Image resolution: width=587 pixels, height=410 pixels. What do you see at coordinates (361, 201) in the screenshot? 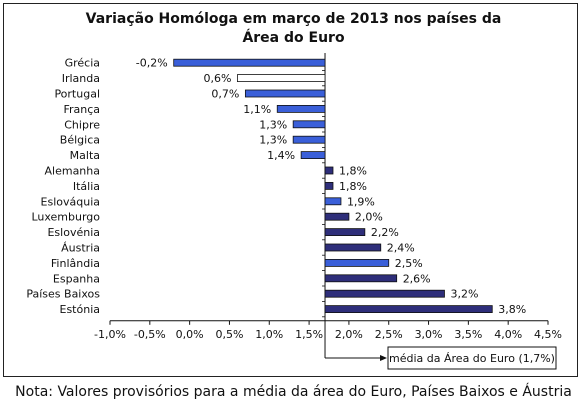
I see `data-label: 1,9%` at bounding box center [361, 201].